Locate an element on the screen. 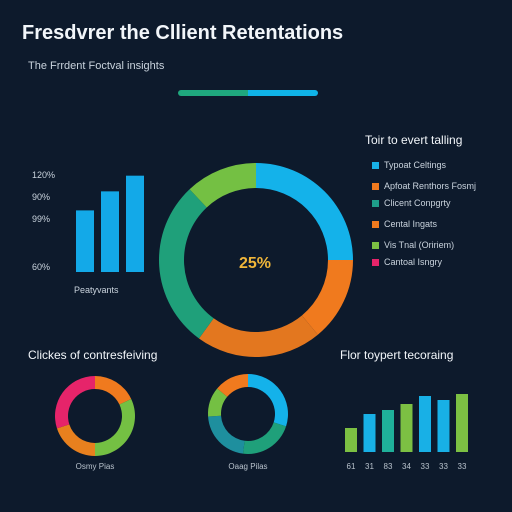 The image size is (512, 512). bar-right-tick-label: 34 is located at coordinates (406, 466).